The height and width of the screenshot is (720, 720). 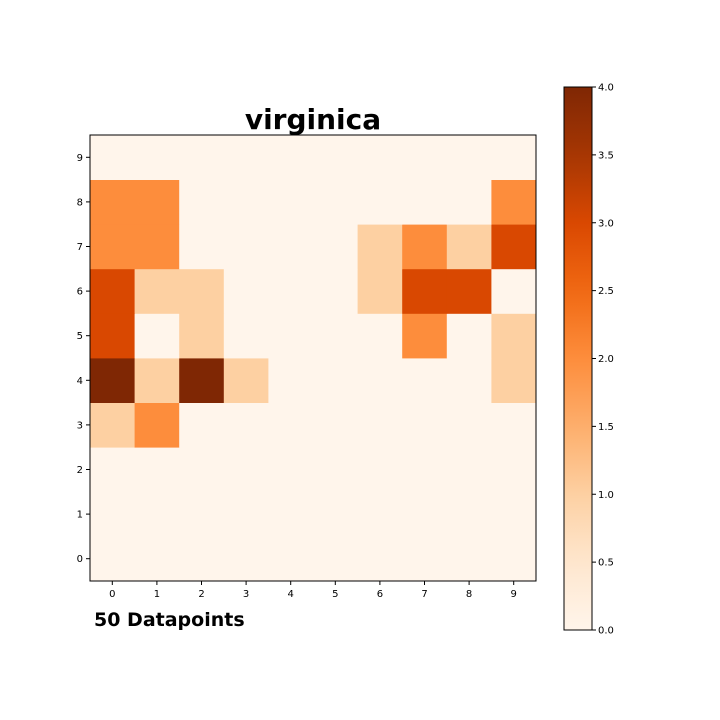 I want to click on colorbar-tick-label: 0.0, so click(x=606, y=631).